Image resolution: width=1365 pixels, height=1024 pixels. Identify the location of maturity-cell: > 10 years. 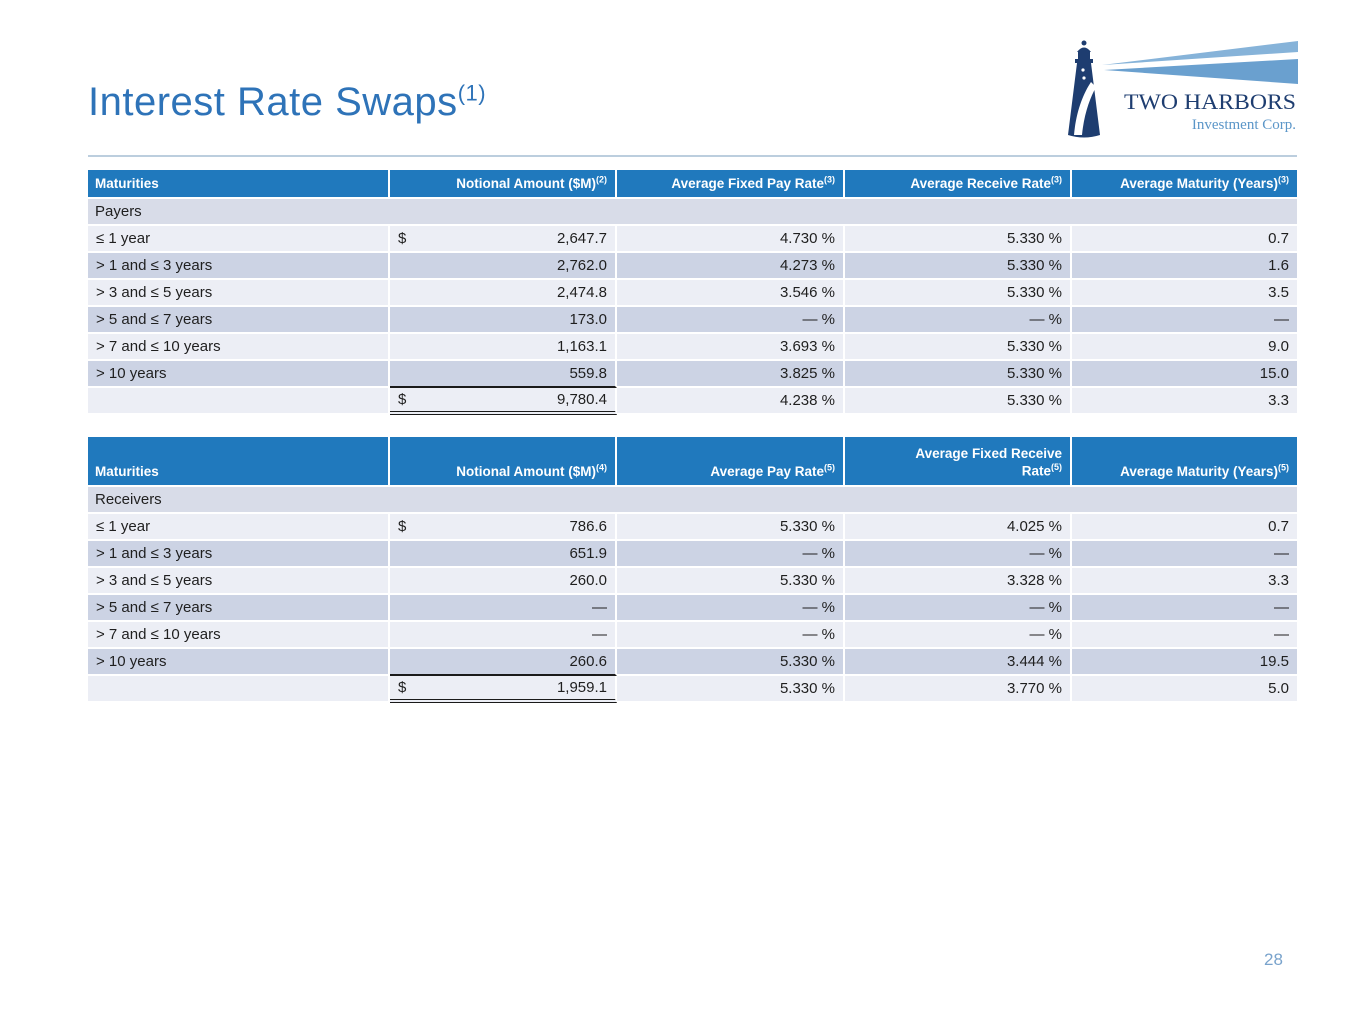
(239, 374).